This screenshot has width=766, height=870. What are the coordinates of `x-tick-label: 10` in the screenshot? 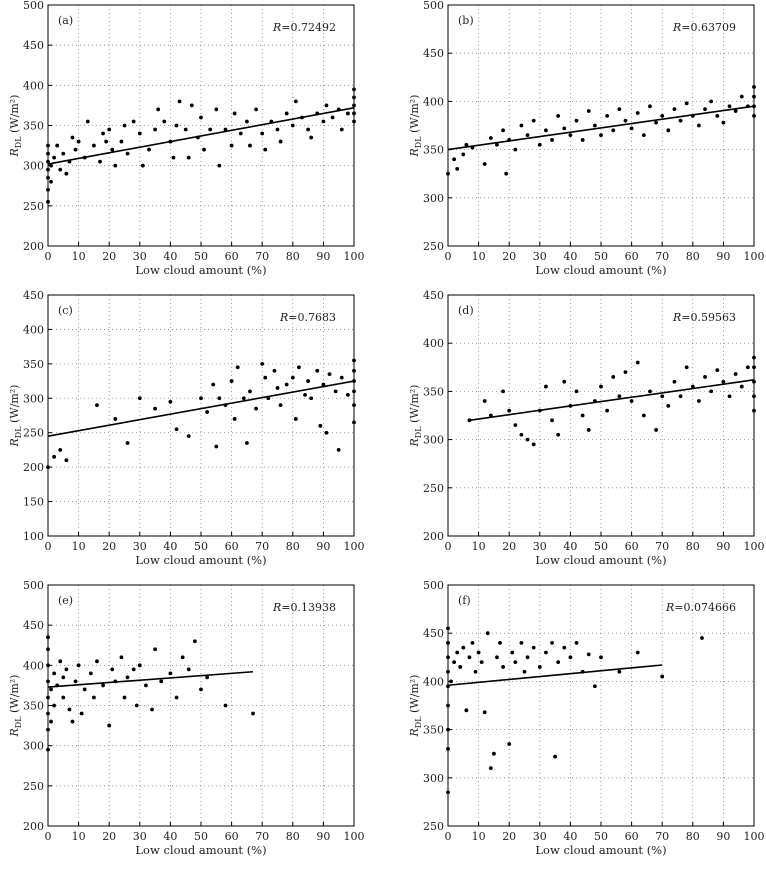 It's located at (79, 256).